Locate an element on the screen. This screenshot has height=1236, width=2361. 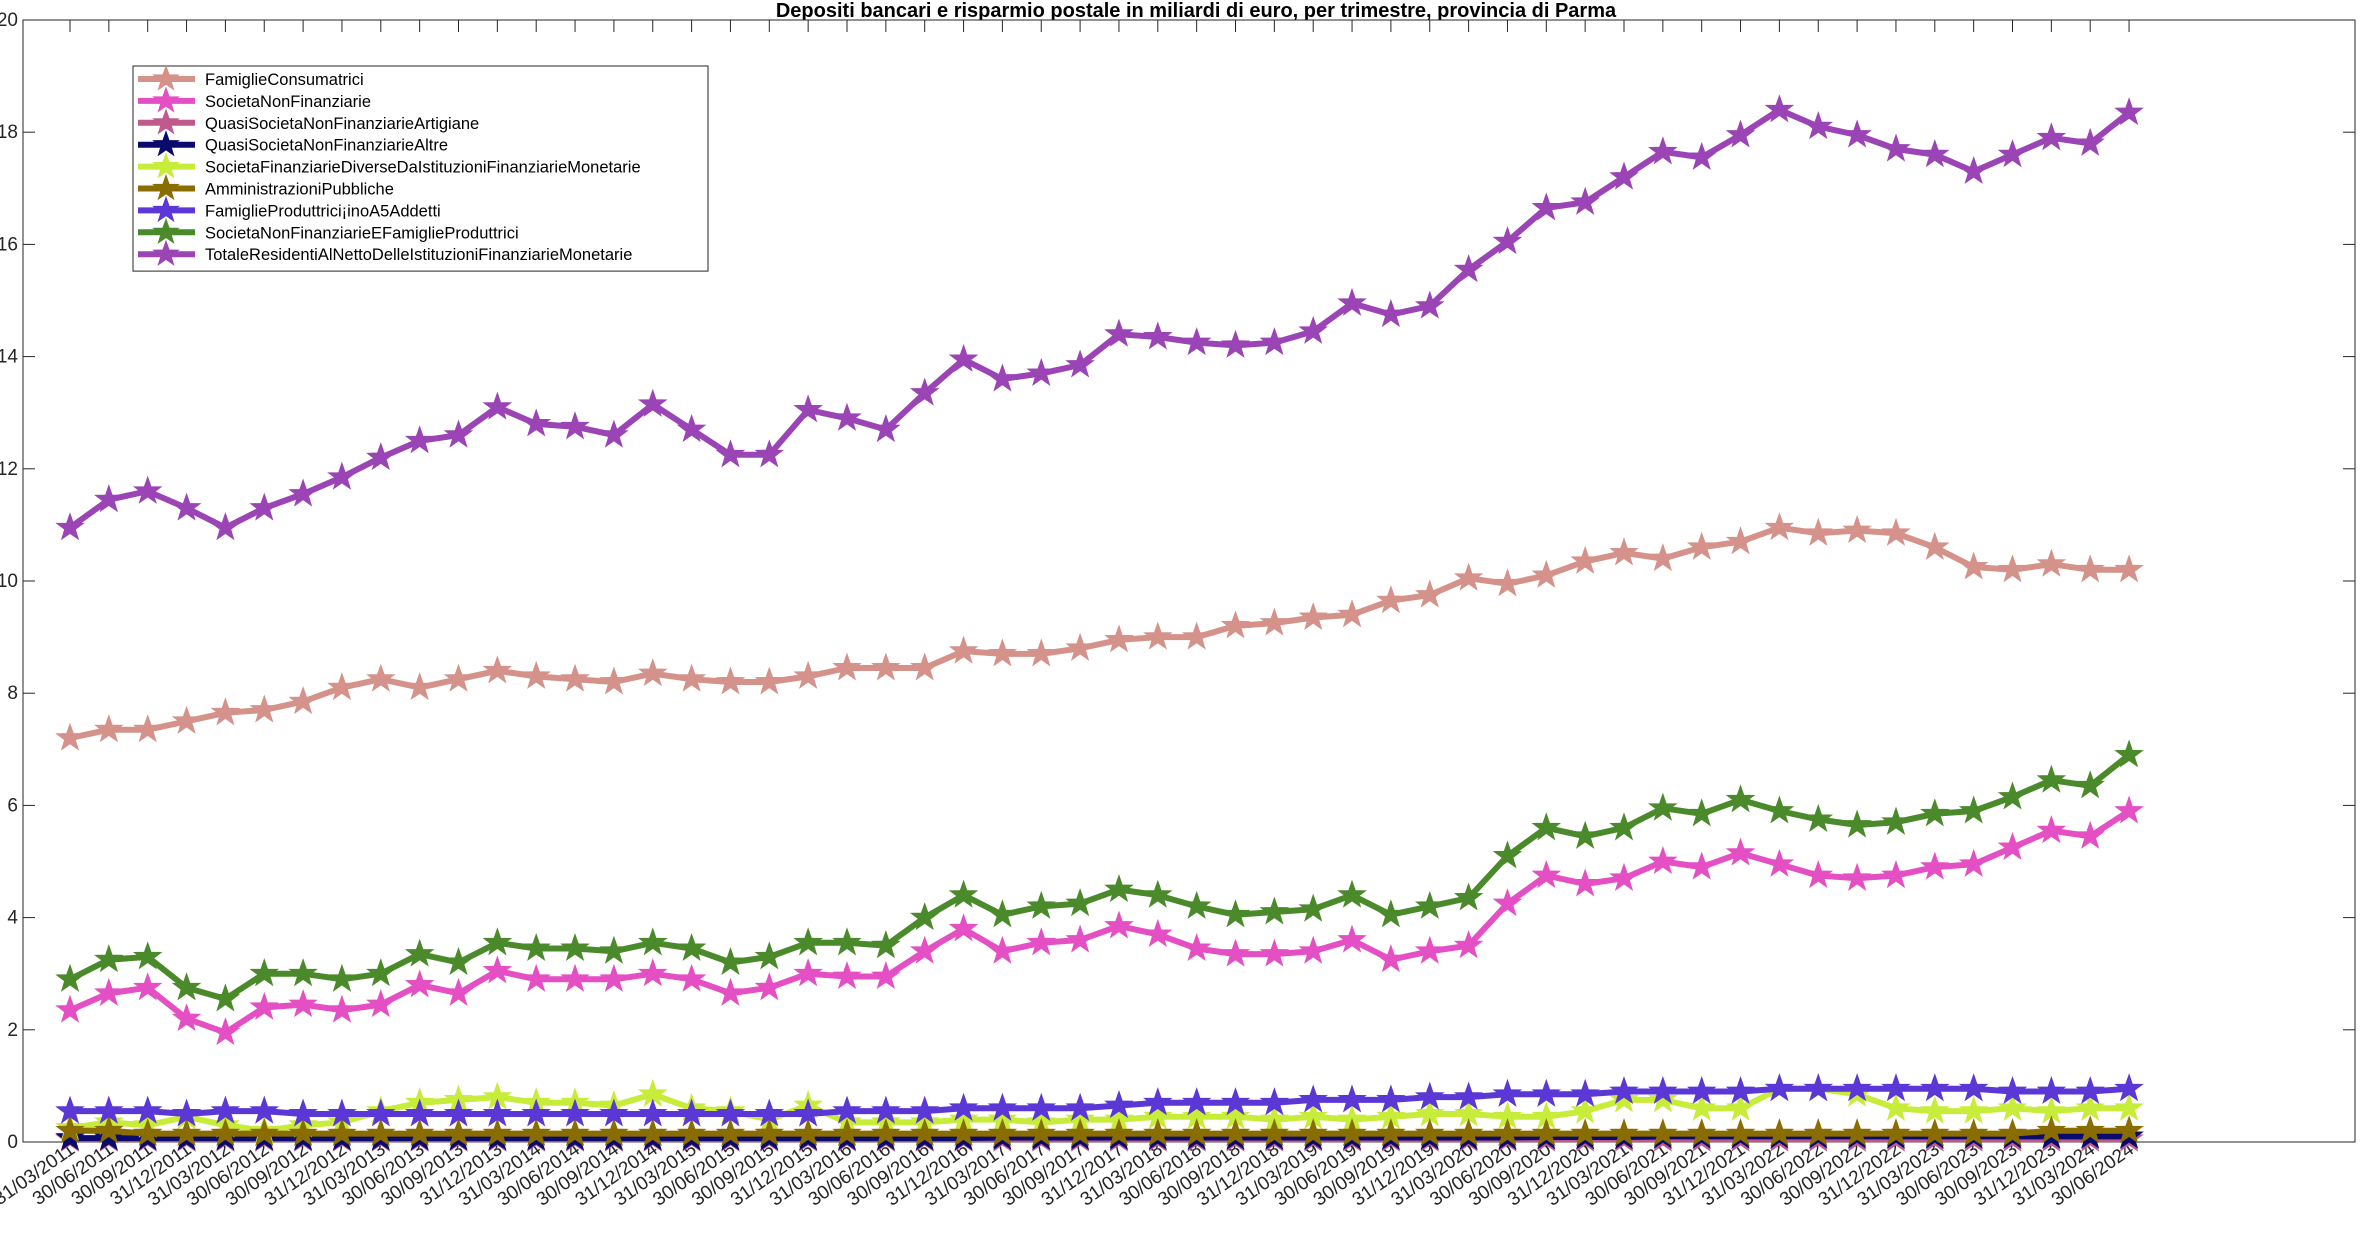
legend-label: FamiglieConsumatrici is located at coordinates (284, 80).